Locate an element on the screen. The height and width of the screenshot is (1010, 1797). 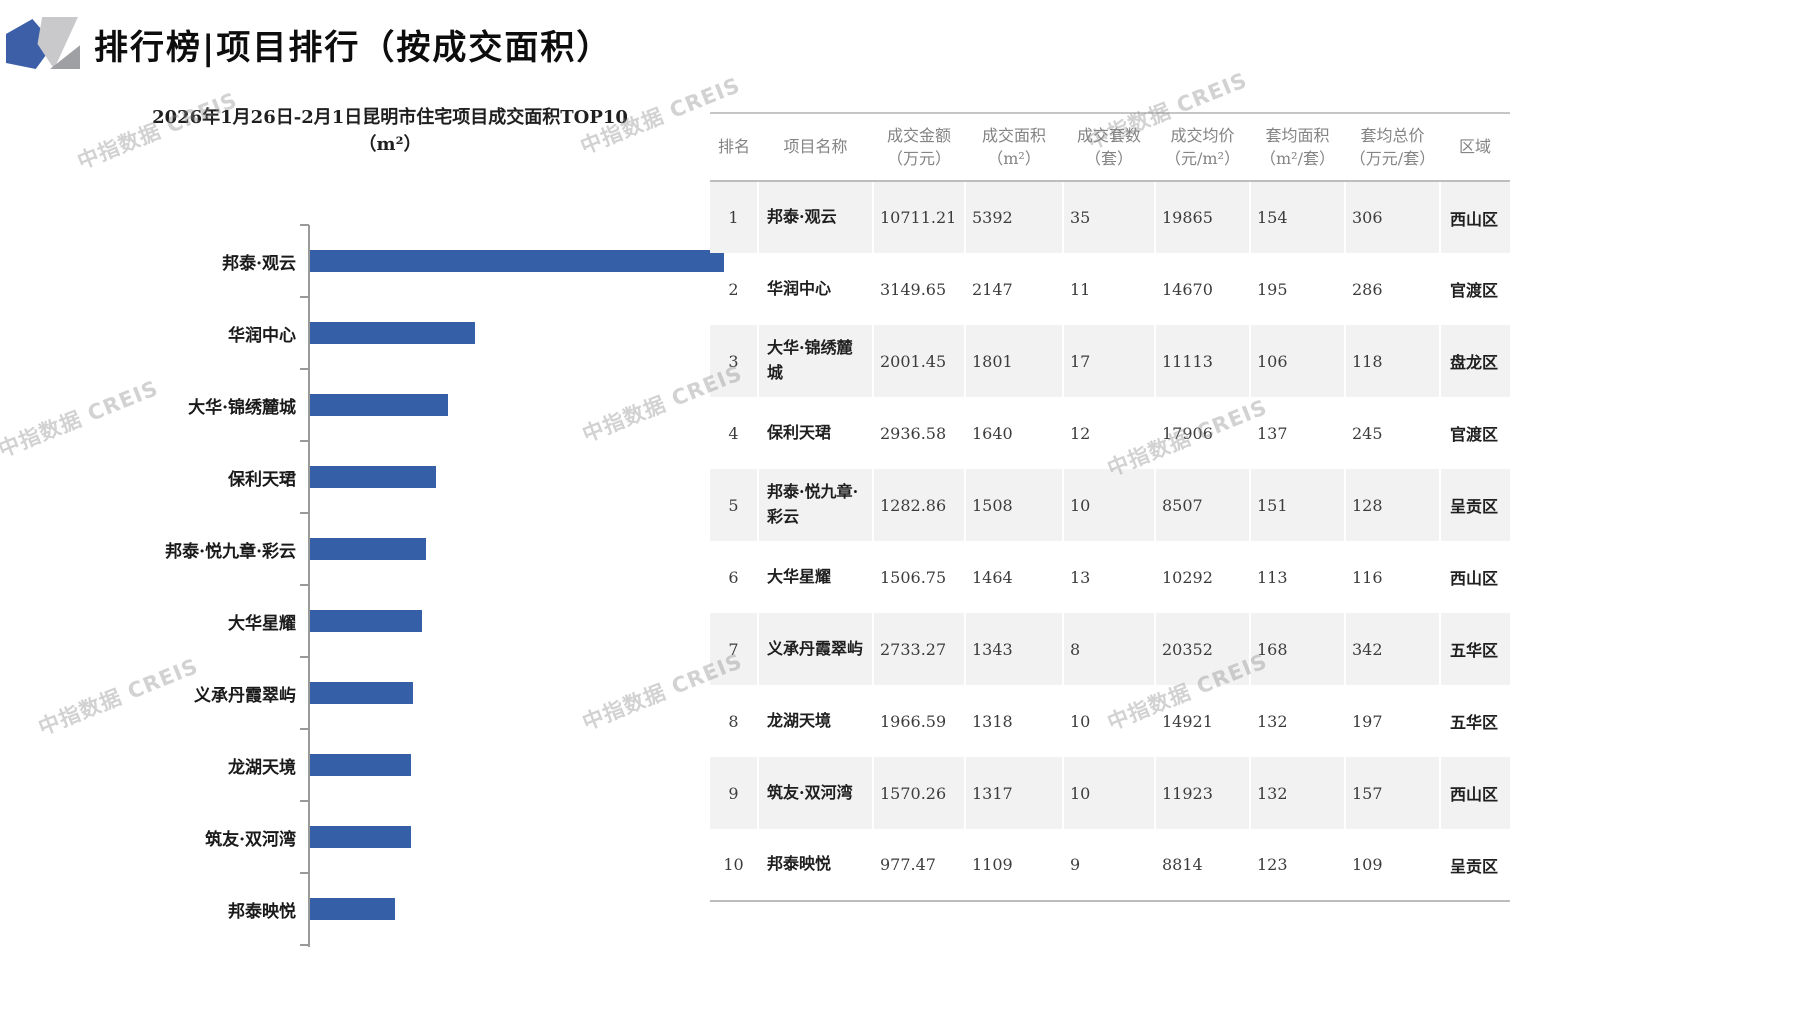
chart-category-row: 邦泰·观云 is located at coordinates (409, 261).